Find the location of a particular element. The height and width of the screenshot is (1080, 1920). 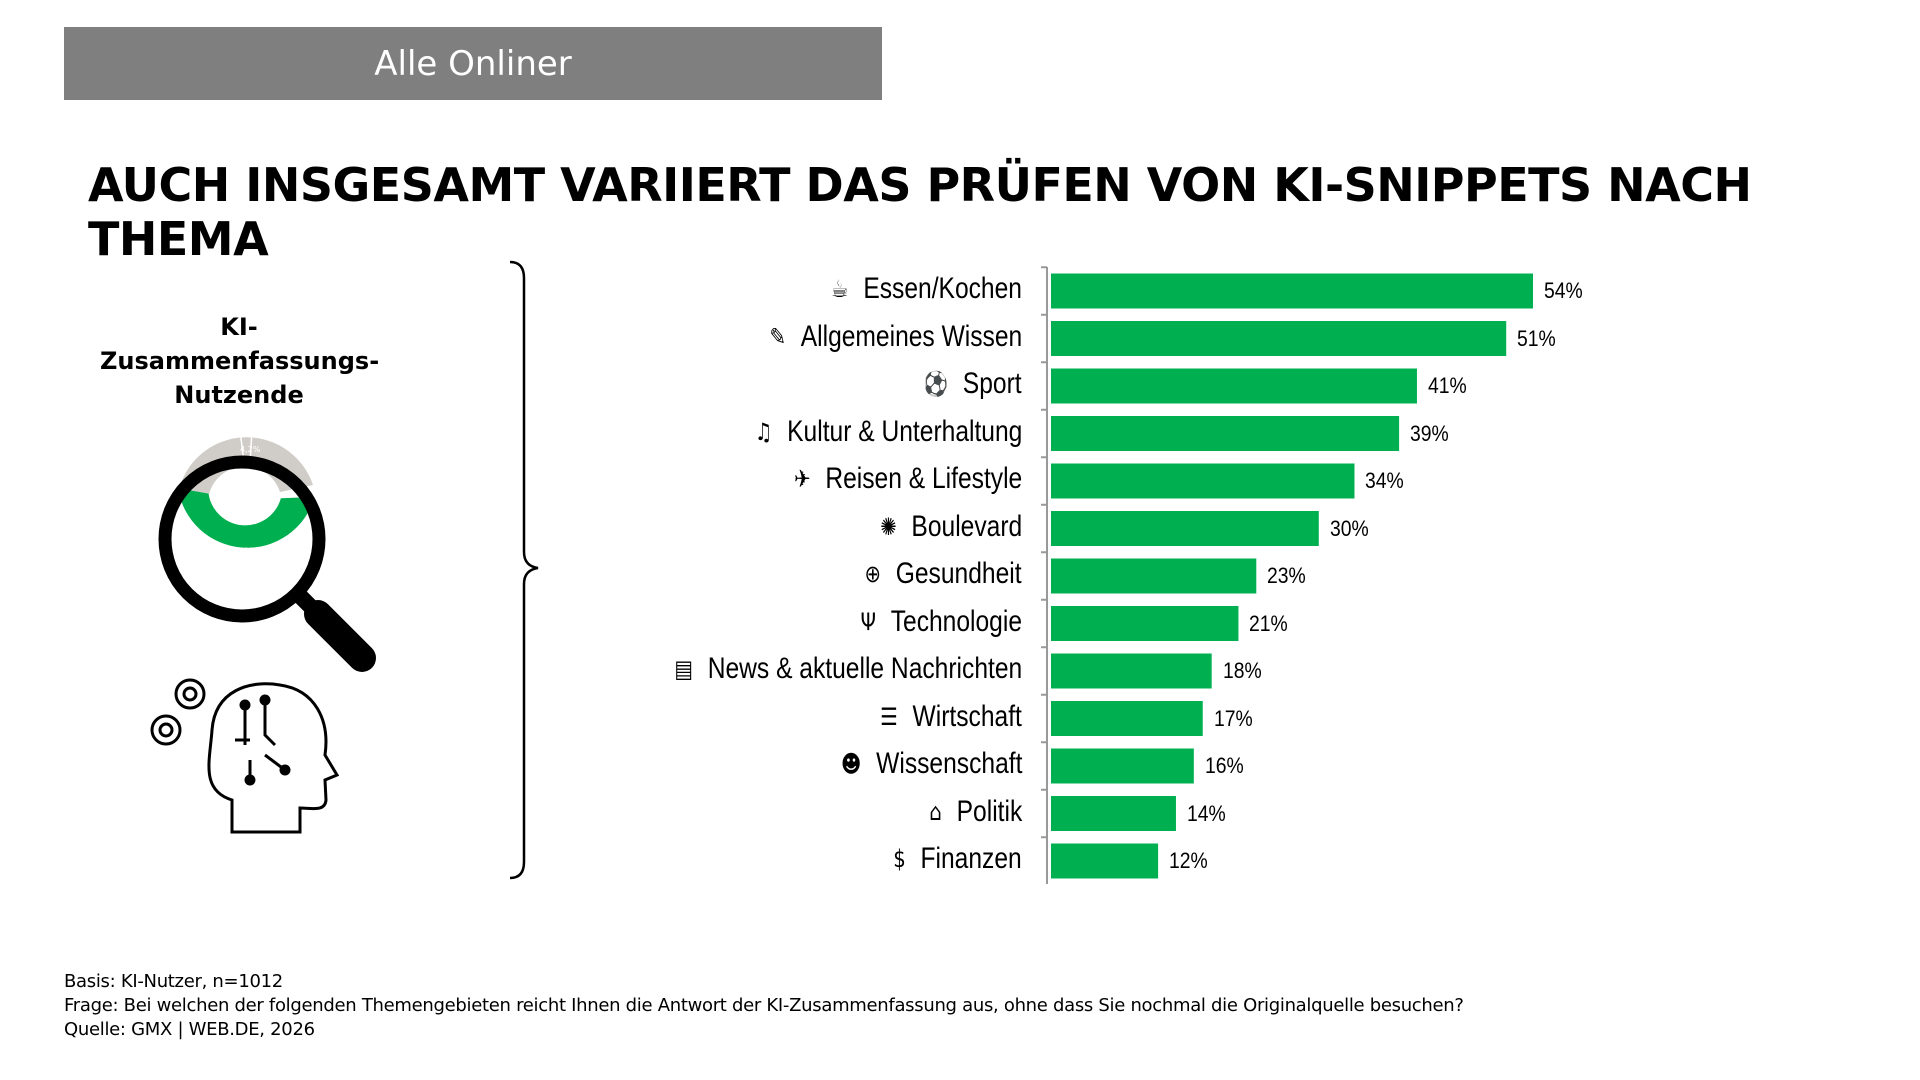

value-label: 12% is located at coordinates (1188, 860).